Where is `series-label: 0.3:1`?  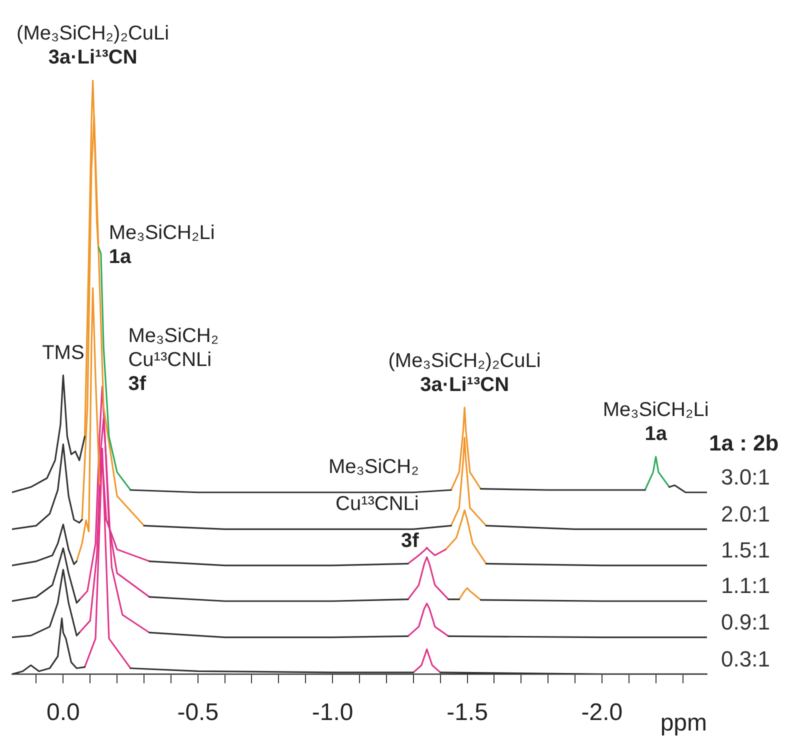
series-label: 0.3:1 is located at coordinates (745, 659).